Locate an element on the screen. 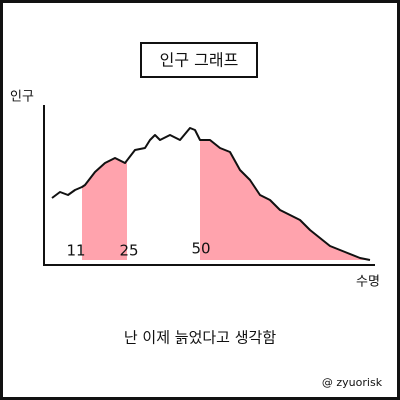 The image size is (400, 400). marker-label: 50 is located at coordinates (200, 249).